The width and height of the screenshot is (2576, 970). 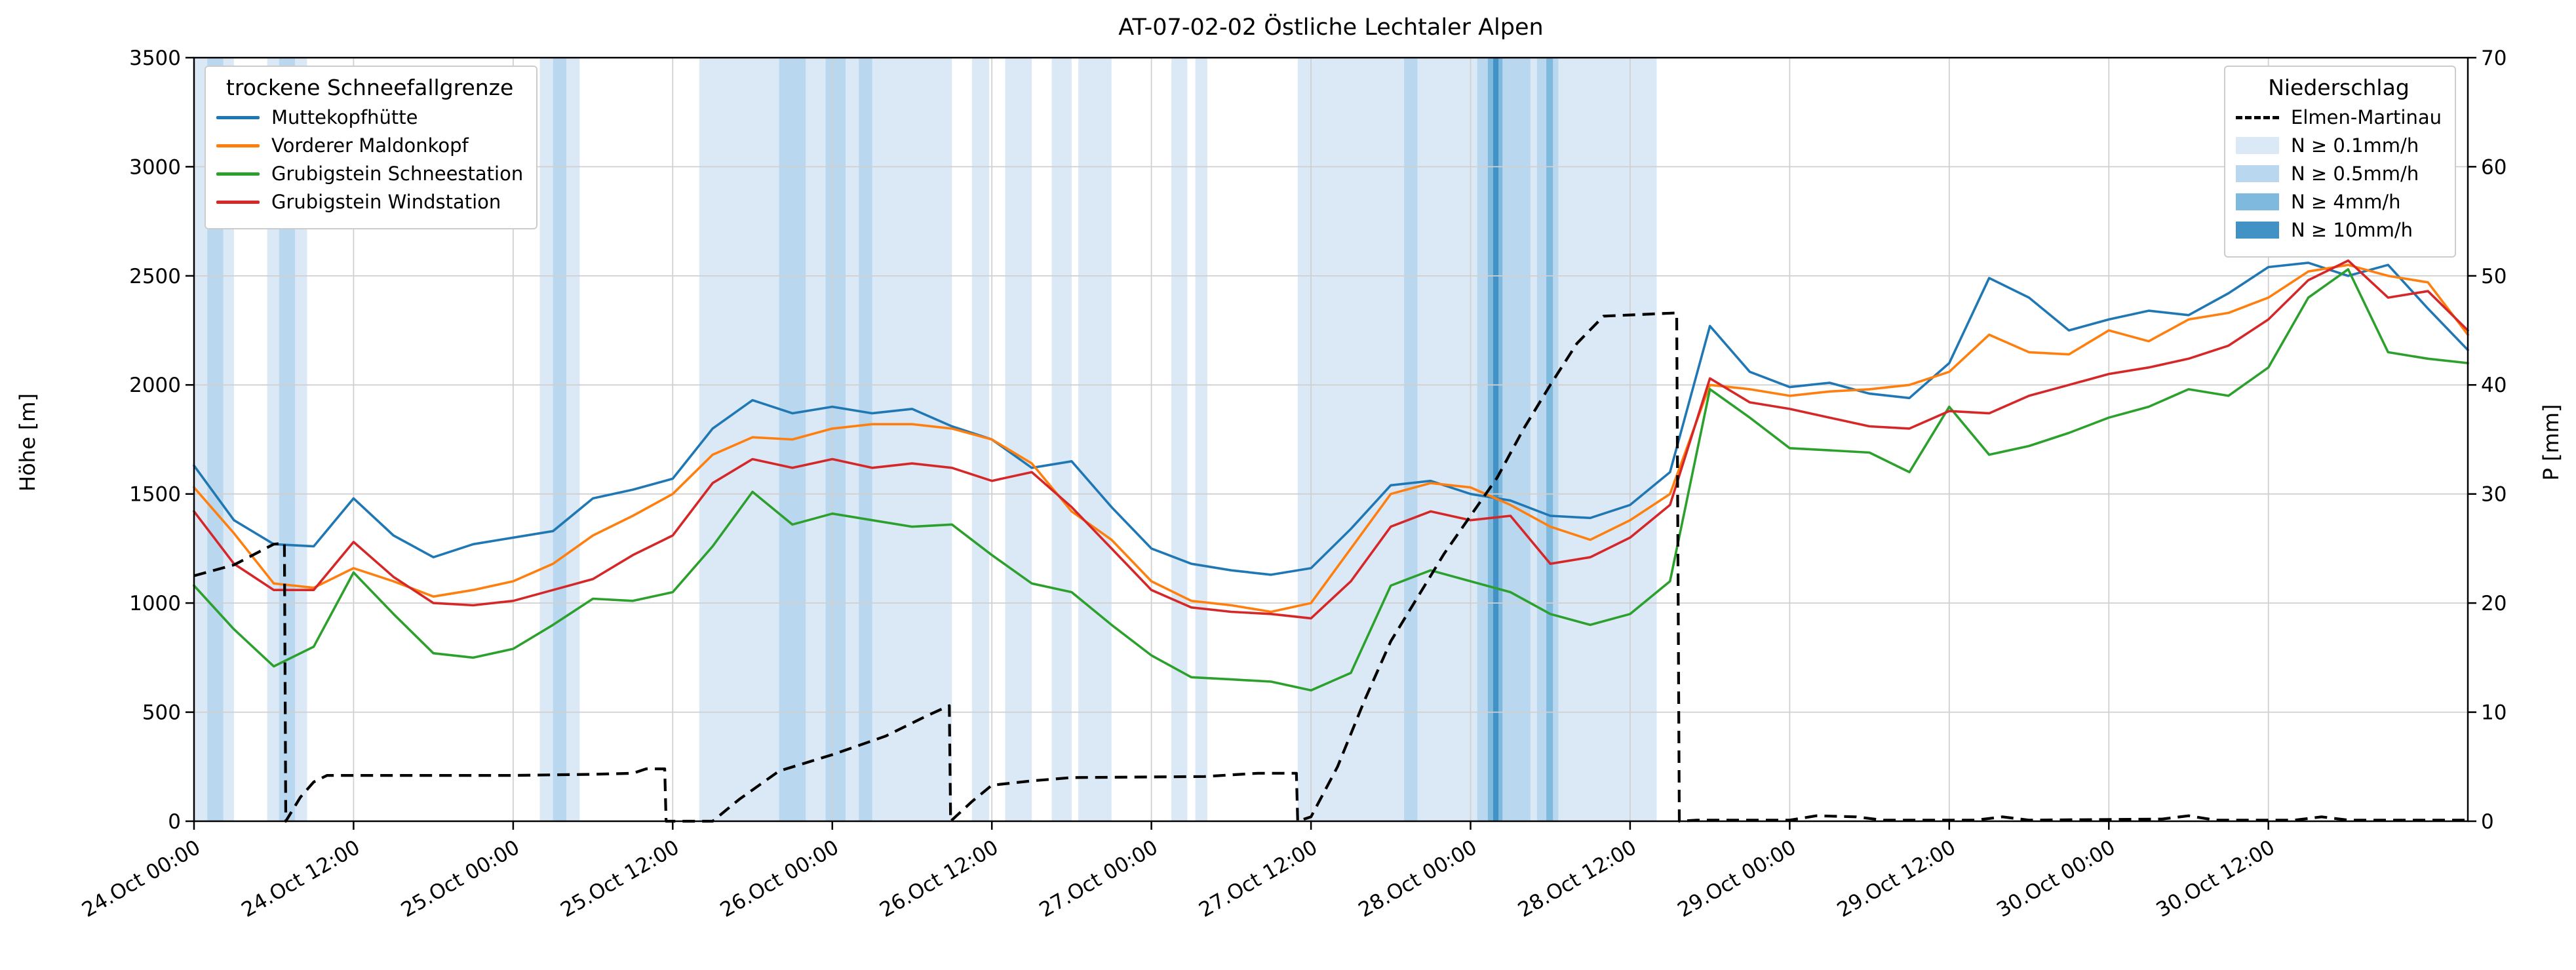 What do you see at coordinates (2551, 442) in the screenshot?
I see `y-axis-label-right: P [mm]` at bounding box center [2551, 442].